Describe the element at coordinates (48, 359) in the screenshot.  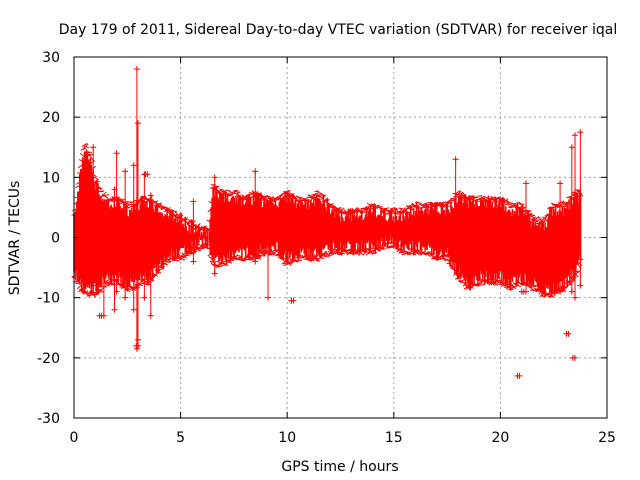
I see `y-tick-label: -20` at that location.